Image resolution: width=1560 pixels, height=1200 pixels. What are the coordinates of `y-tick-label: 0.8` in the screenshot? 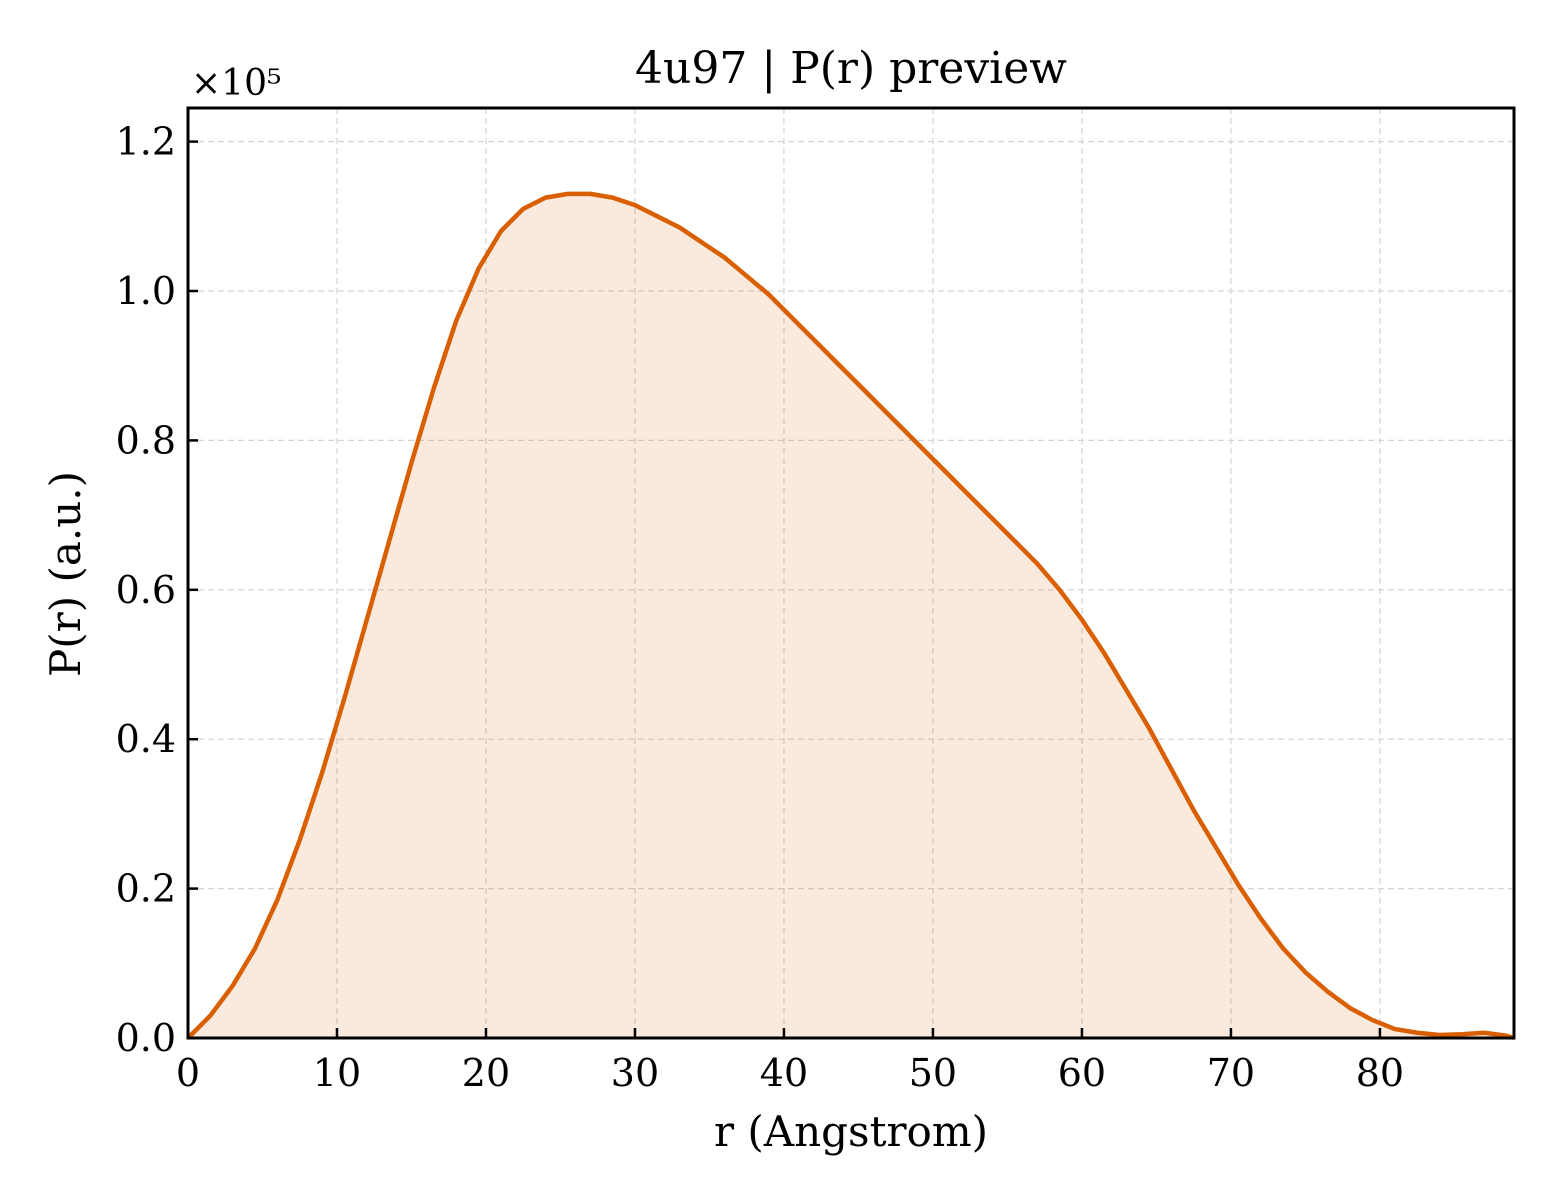 It's located at (146, 440).